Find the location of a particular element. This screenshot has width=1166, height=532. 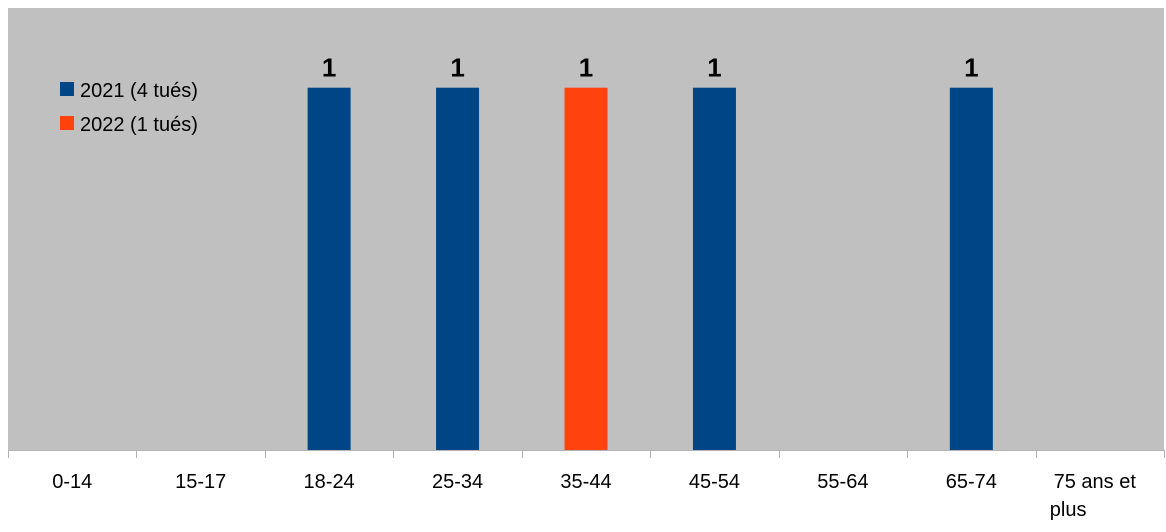

x-tick-label-18-24: 18-24 is located at coordinates (329, 482).